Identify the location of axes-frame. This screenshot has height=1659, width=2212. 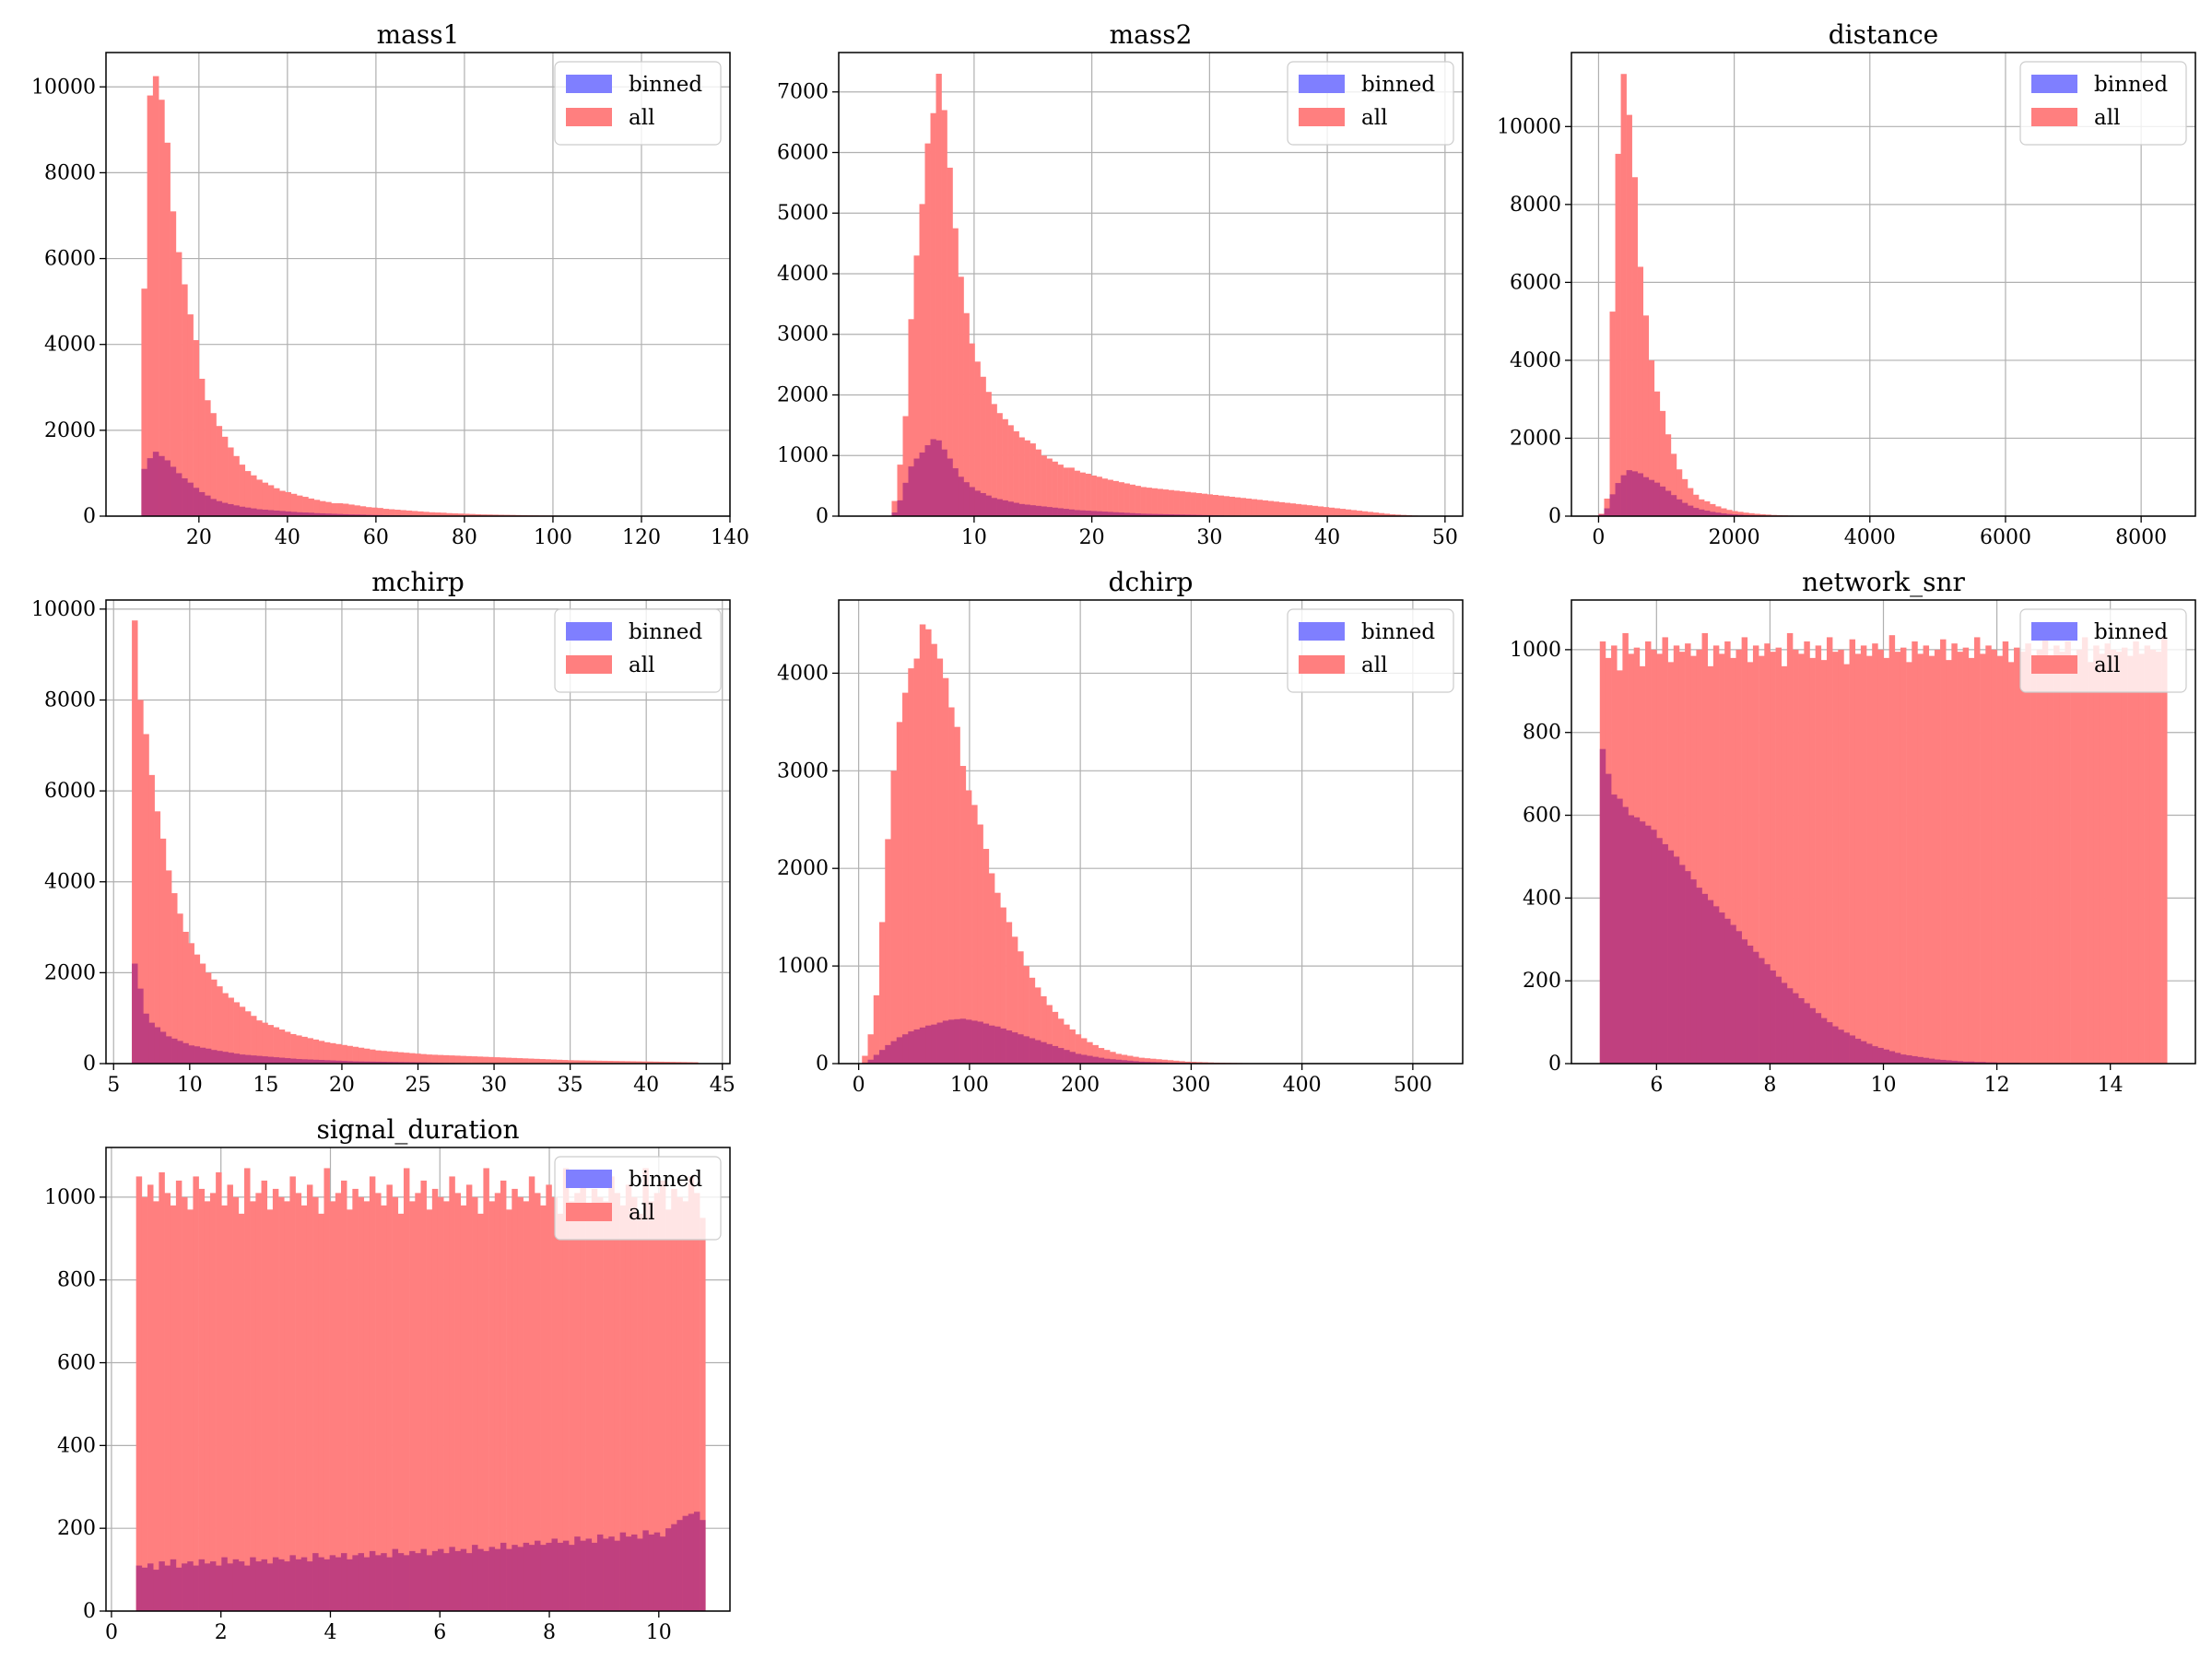
(418, 284).